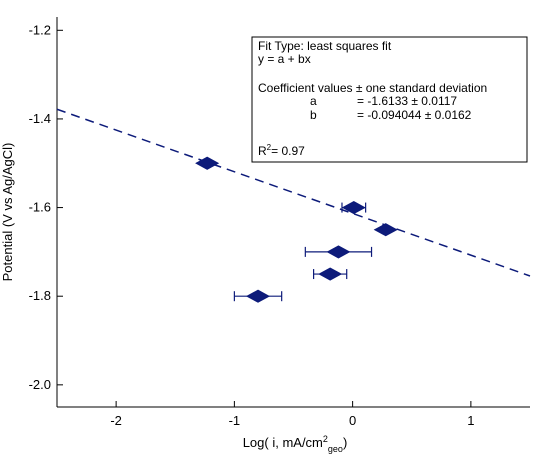  Describe the element at coordinates (313, 115) in the screenshot. I see `fit-box-b-name: b` at that location.